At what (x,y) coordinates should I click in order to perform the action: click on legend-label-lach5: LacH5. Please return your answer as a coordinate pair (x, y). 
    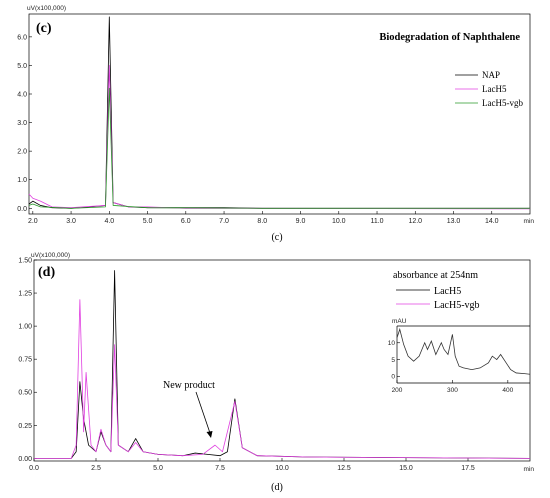
    Looking at the image, I should click on (494, 89).